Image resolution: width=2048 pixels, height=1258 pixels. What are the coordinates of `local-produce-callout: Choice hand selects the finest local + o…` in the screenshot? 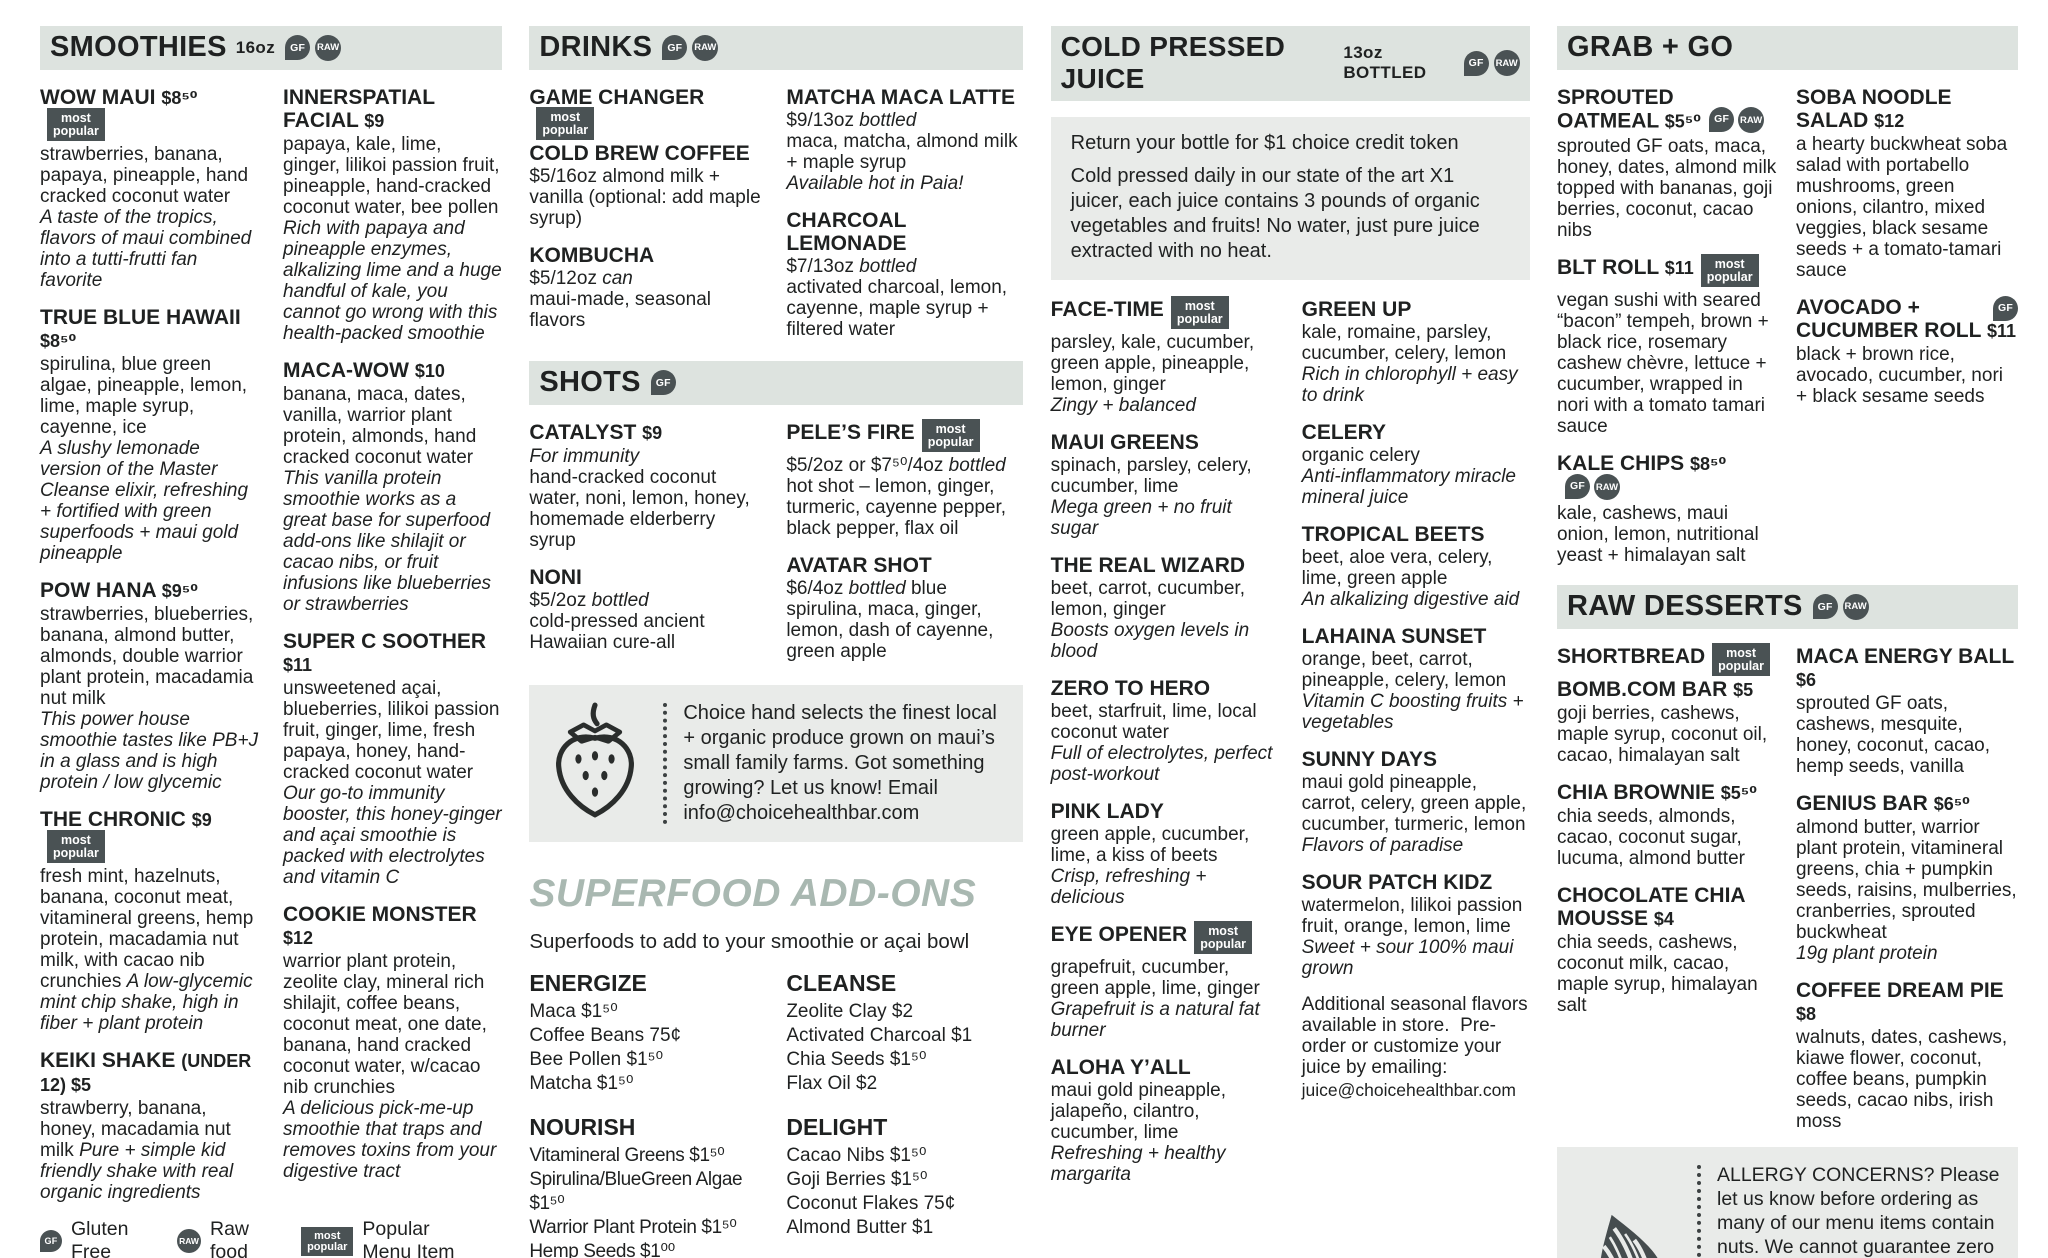 It's located at (776, 763).